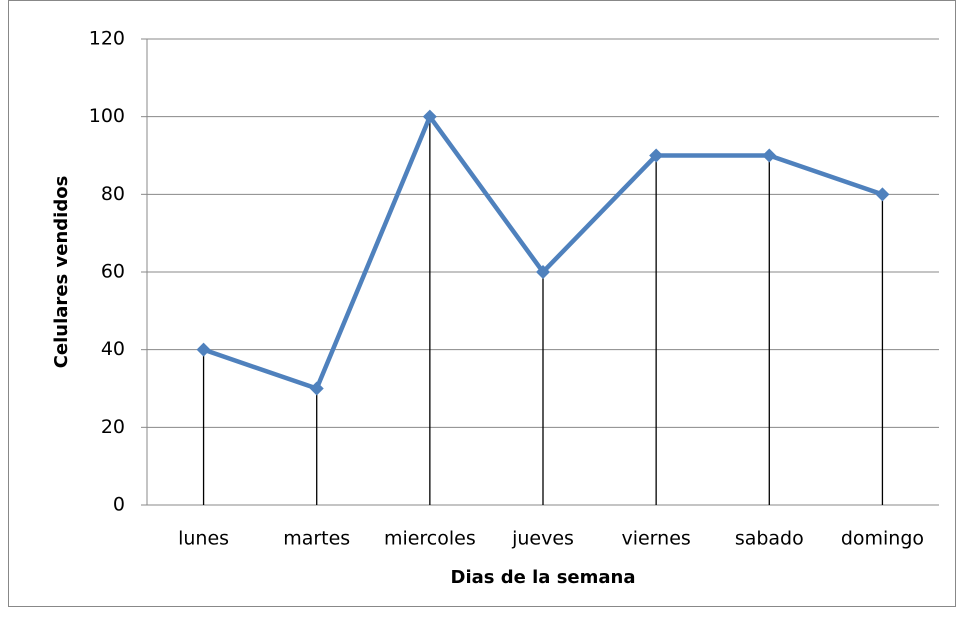 This screenshot has width=957, height=618. What do you see at coordinates (316, 539) in the screenshot?
I see `x-tick-label: martes` at bounding box center [316, 539].